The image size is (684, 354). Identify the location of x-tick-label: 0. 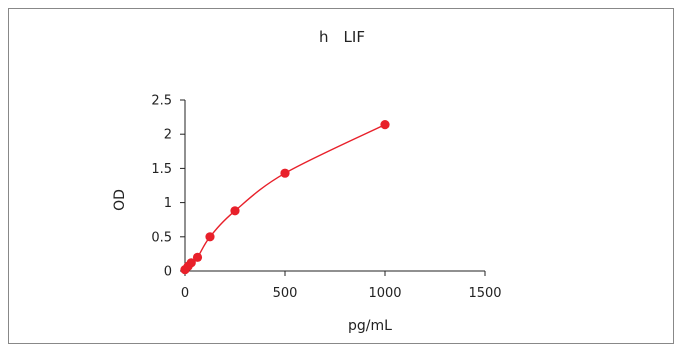
(185, 293).